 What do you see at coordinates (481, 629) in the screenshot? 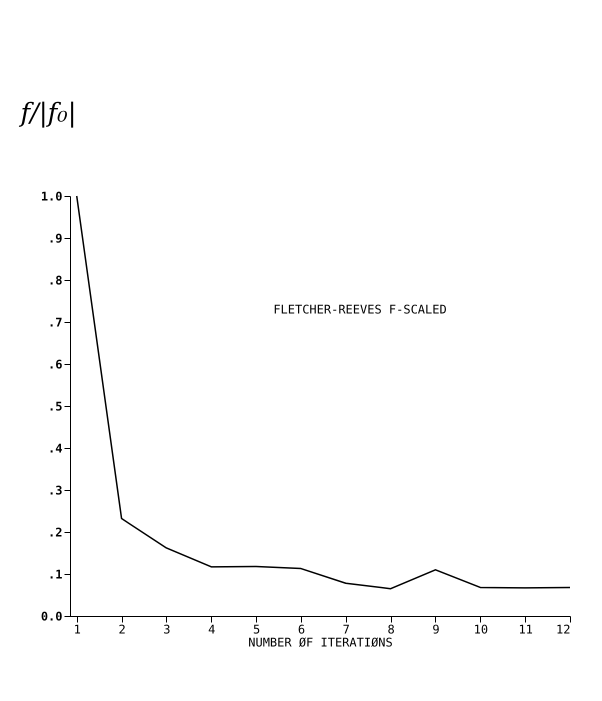
I see `x-tick-label: 10` at bounding box center [481, 629].